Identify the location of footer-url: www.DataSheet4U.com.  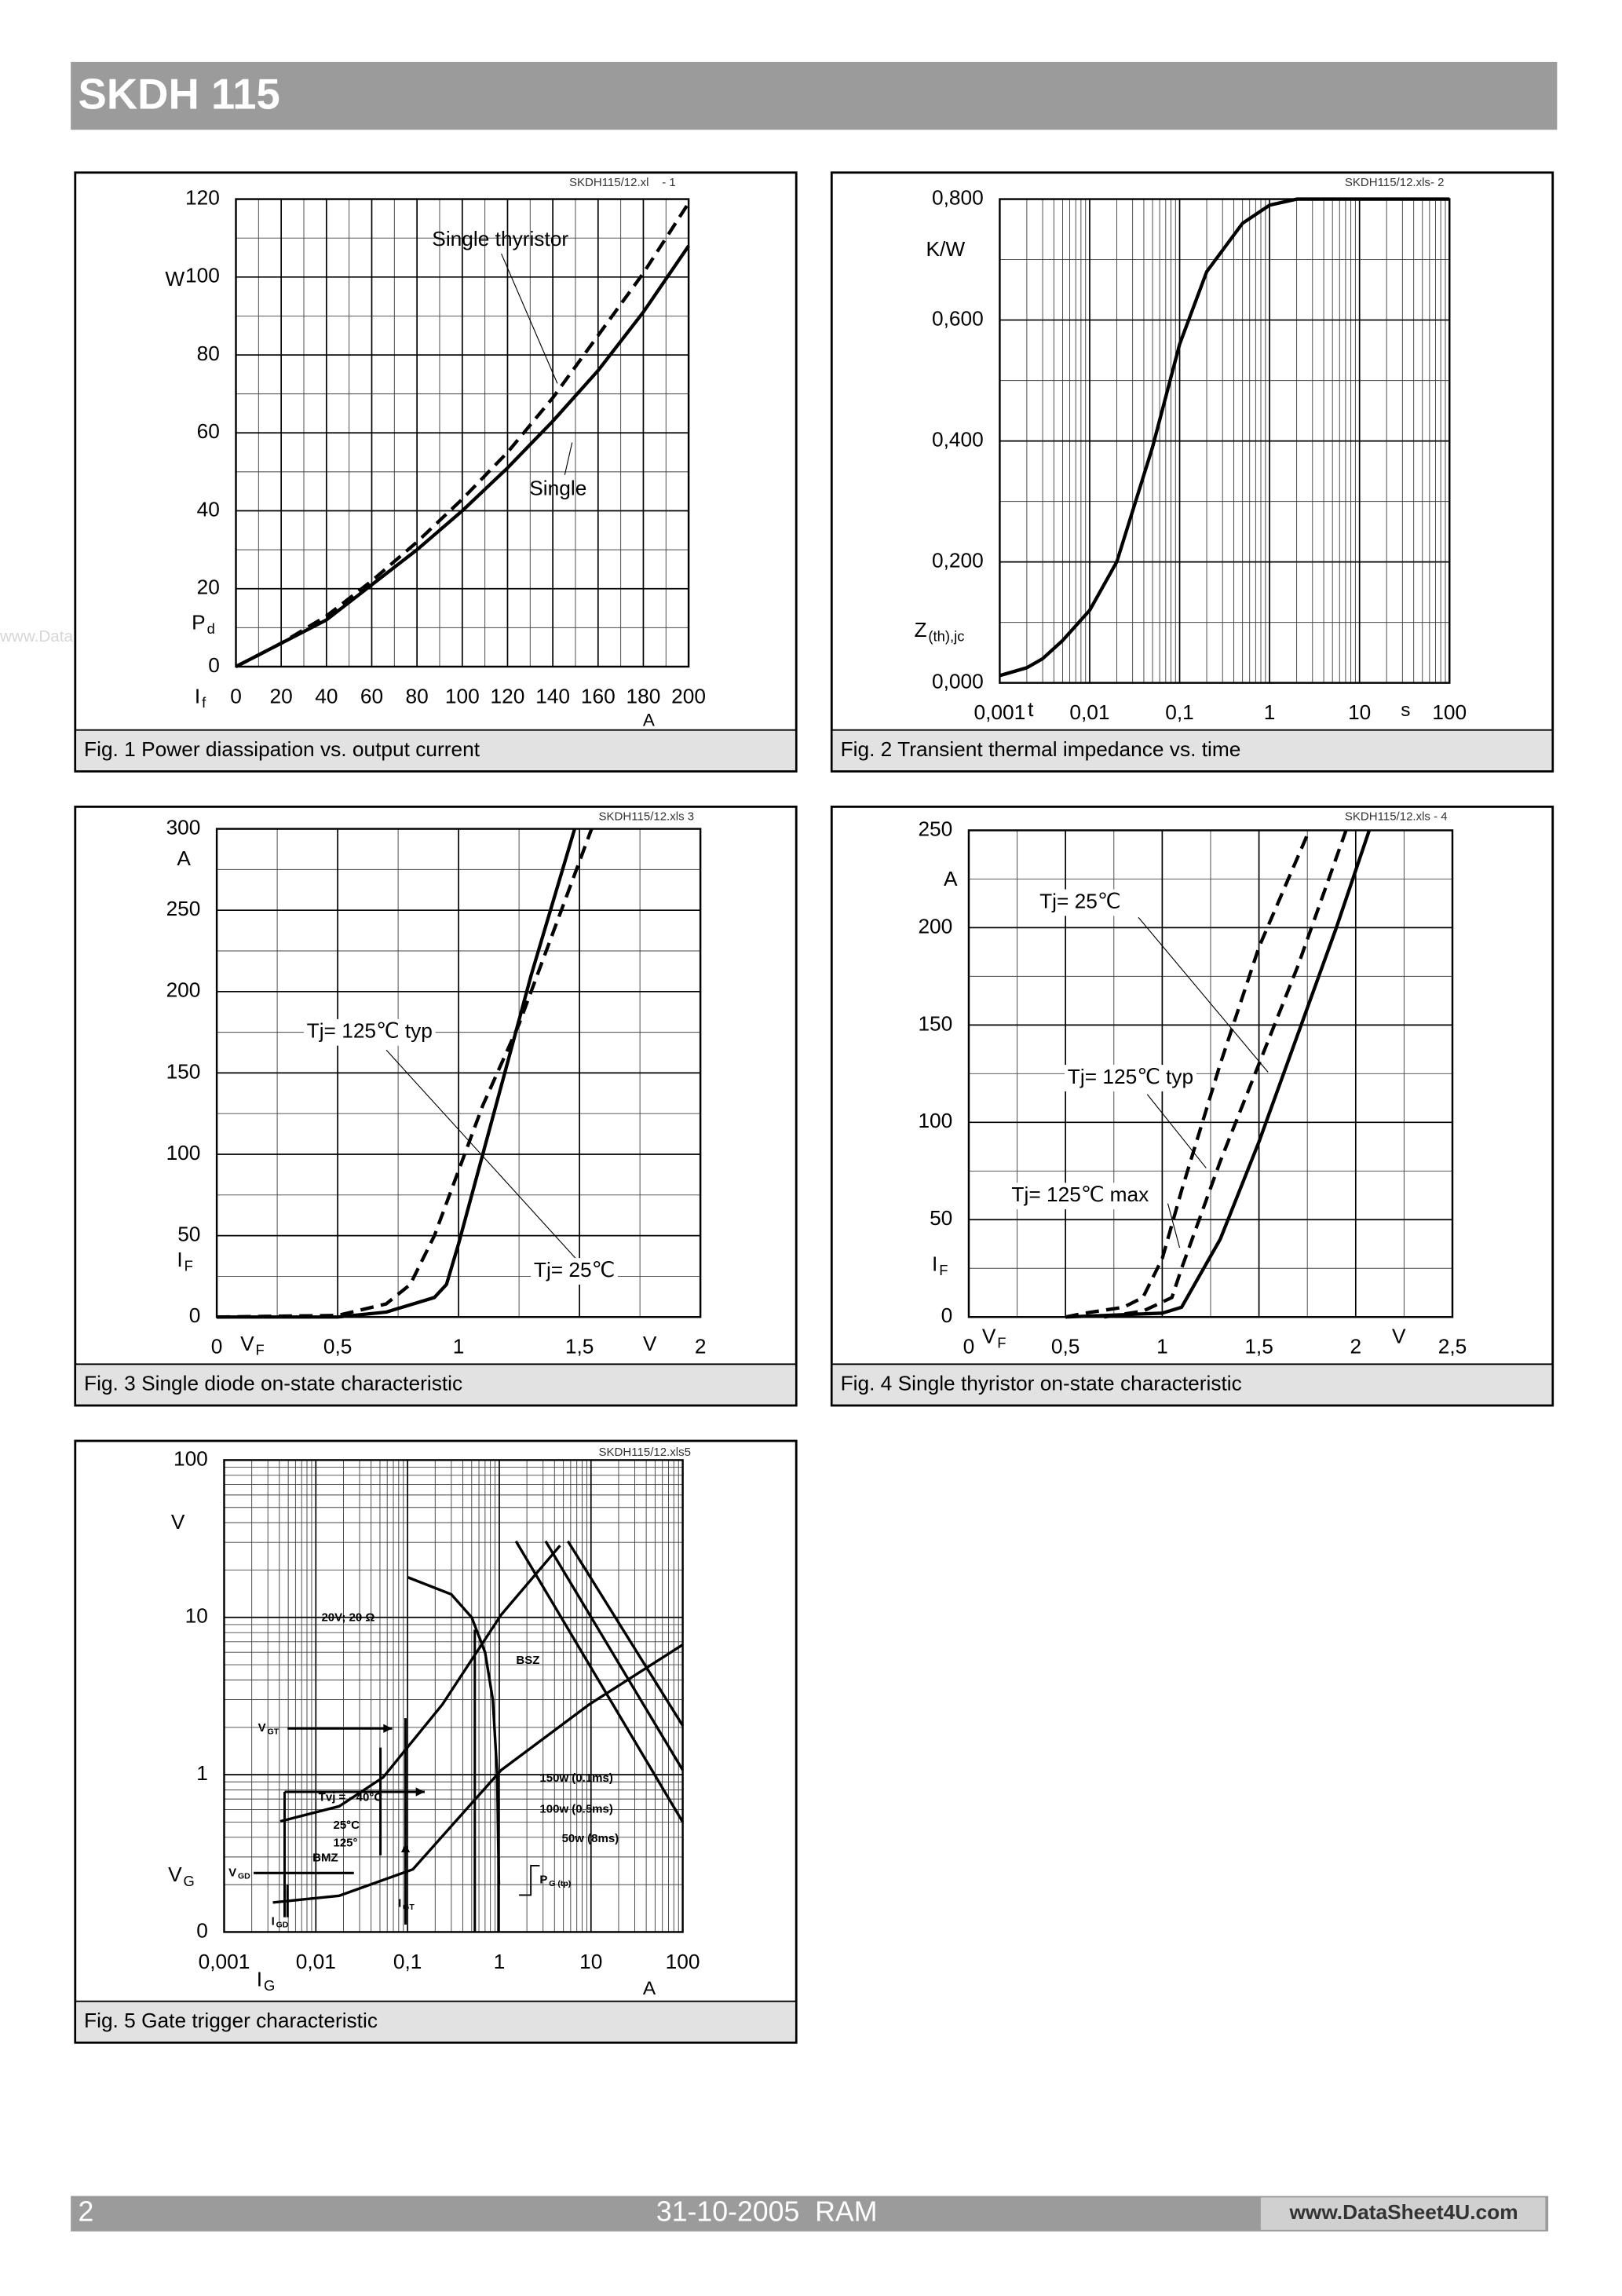
(1403, 2212).